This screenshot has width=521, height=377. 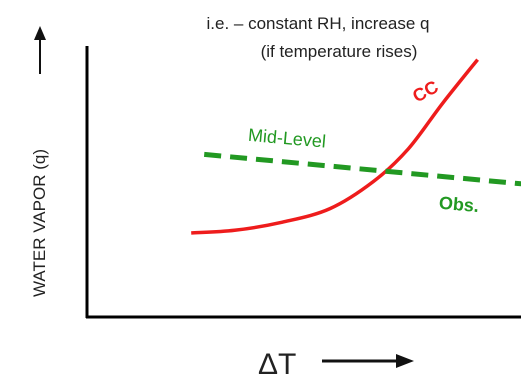 What do you see at coordinates (339, 51) in the screenshot?
I see `annotation-line-2: (if temperature rises)` at bounding box center [339, 51].